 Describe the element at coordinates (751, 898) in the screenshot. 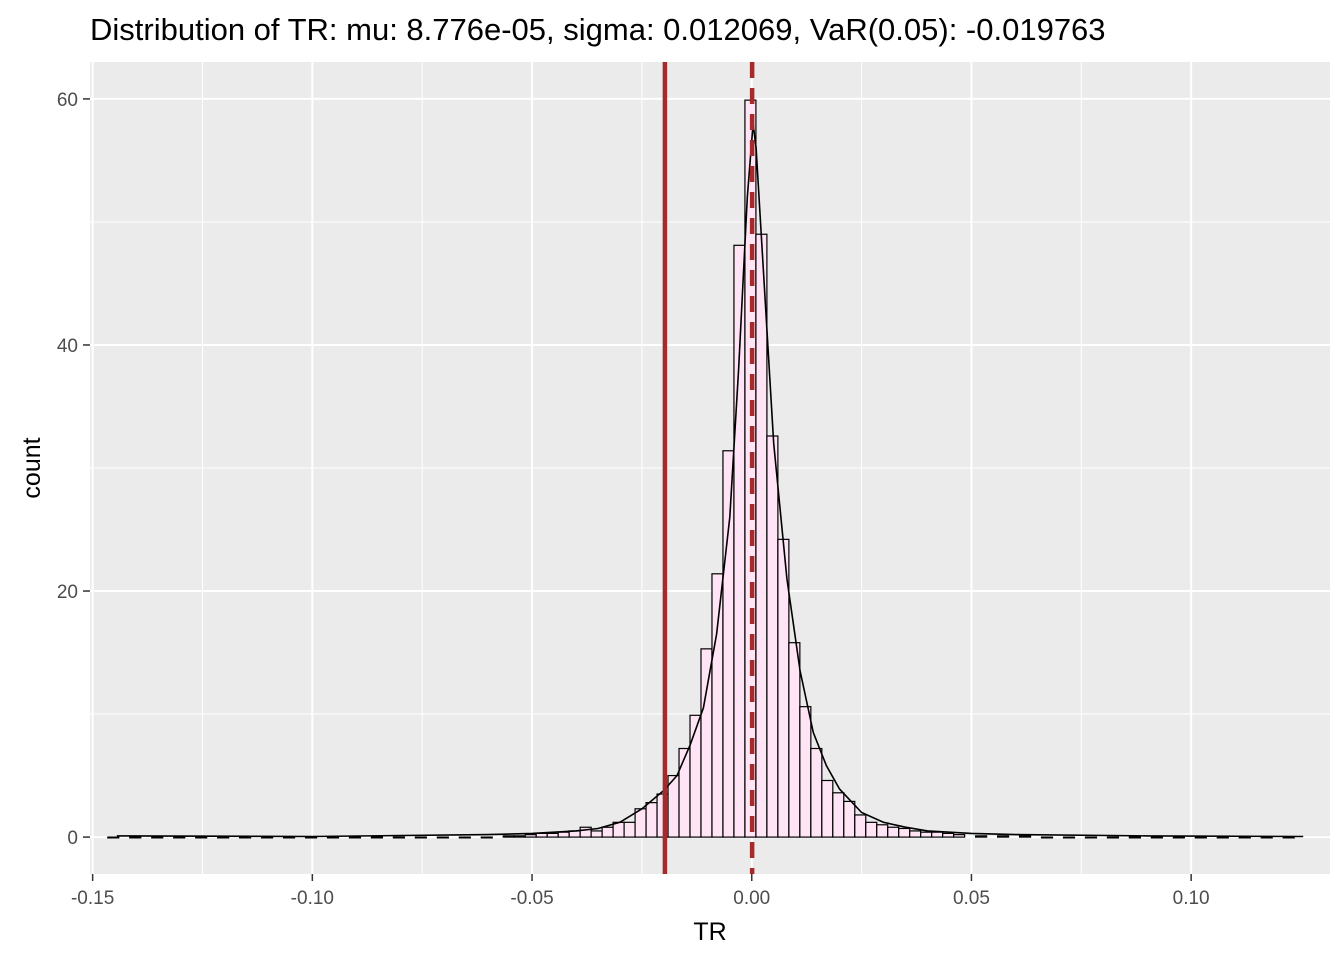

I see `x-tick-label: 0.00` at that location.